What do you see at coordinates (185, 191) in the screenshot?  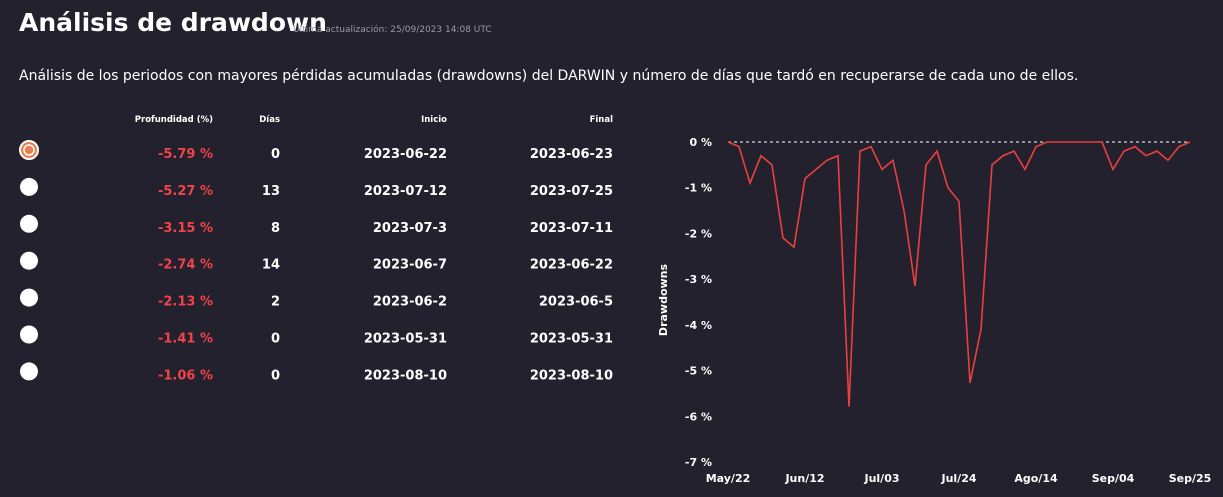 I see `cell: -5.27 %` at bounding box center [185, 191].